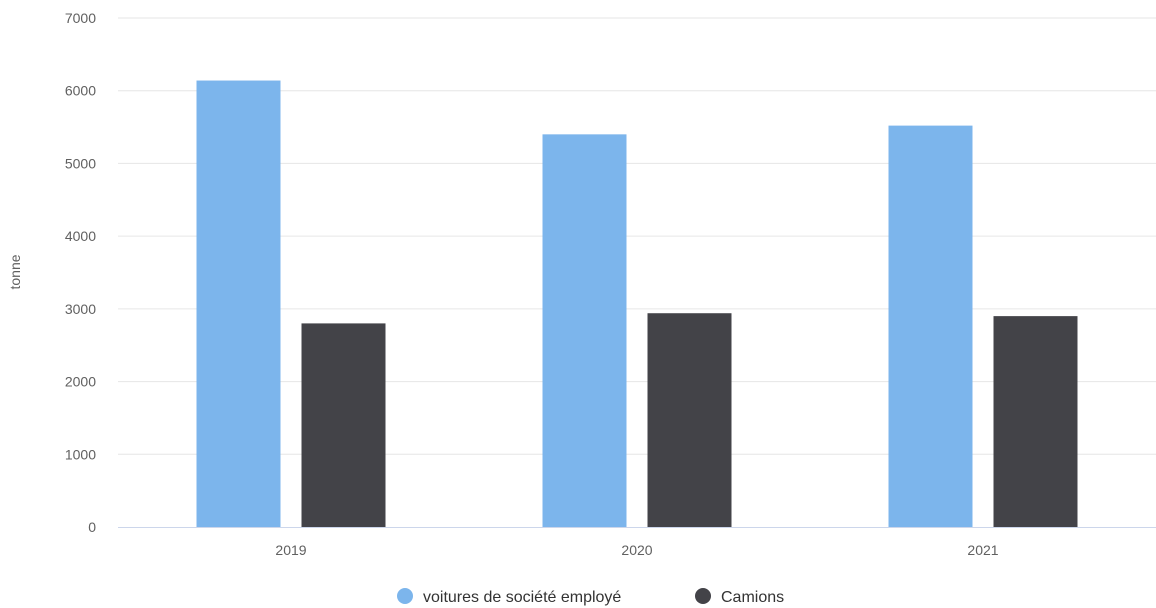 Image resolution: width=1156 pixels, height=608 pixels. What do you see at coordinates (238, 303) in the screenshot?
I see `bar-voitures-de-soci-t-employ--2019` at bounding box center [238, 303].